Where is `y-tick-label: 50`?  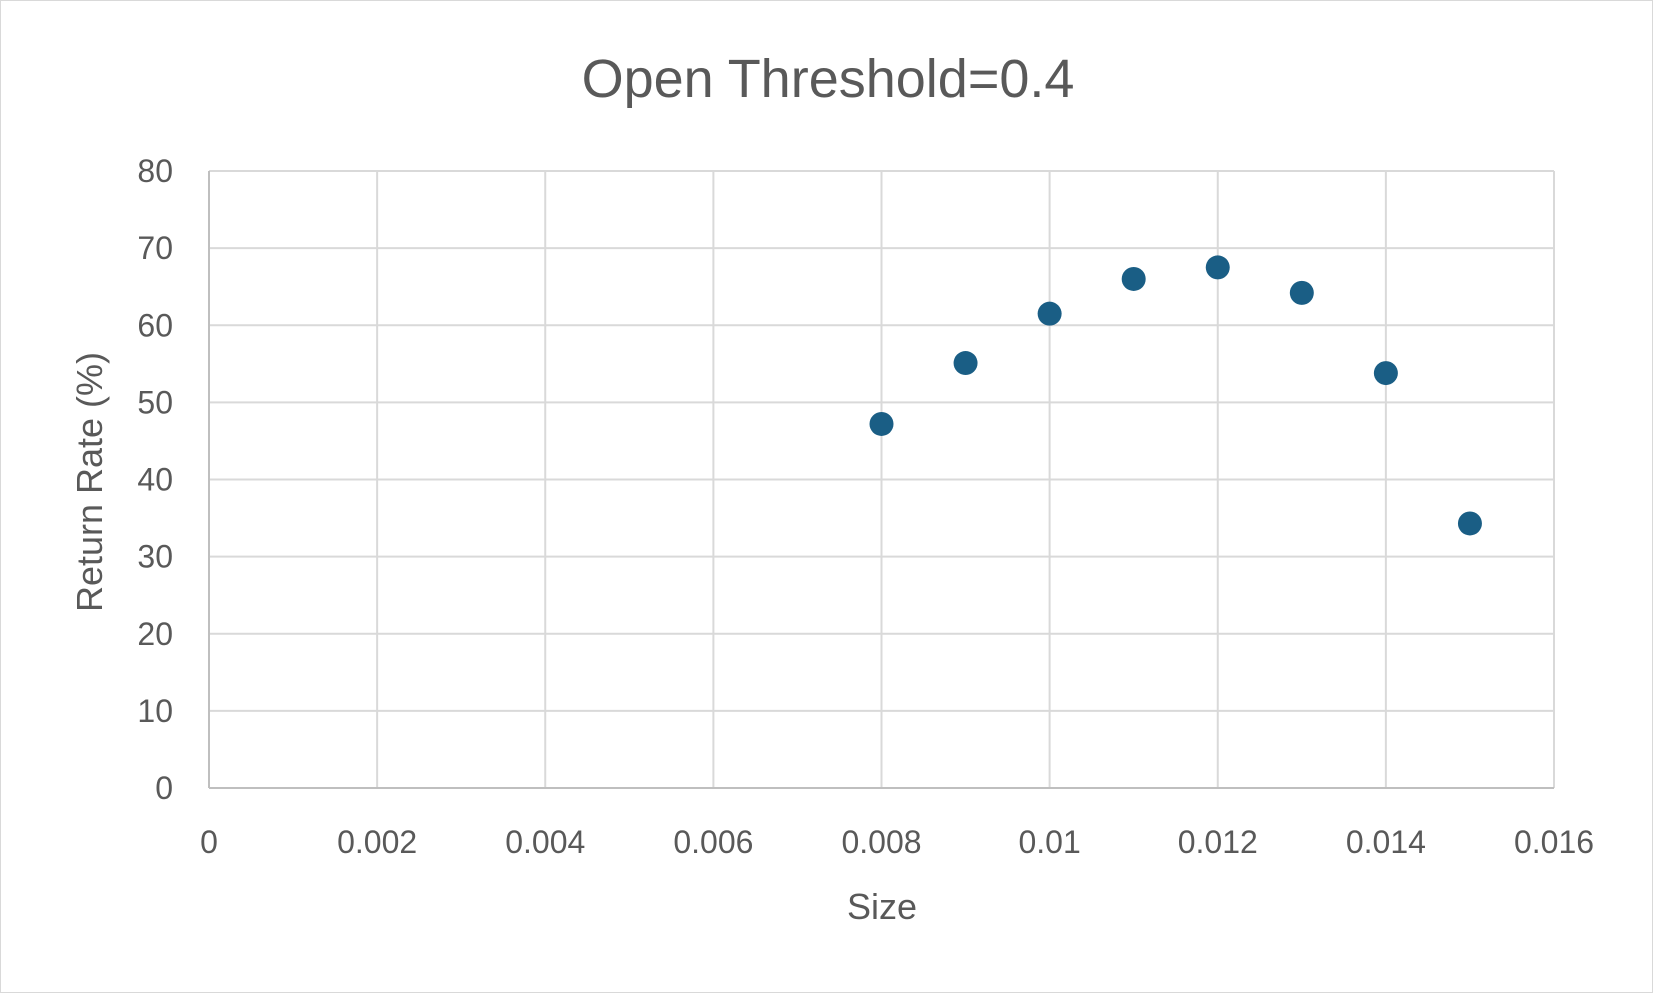
y-tick-label: 50 is located at coordinates (155, 402).